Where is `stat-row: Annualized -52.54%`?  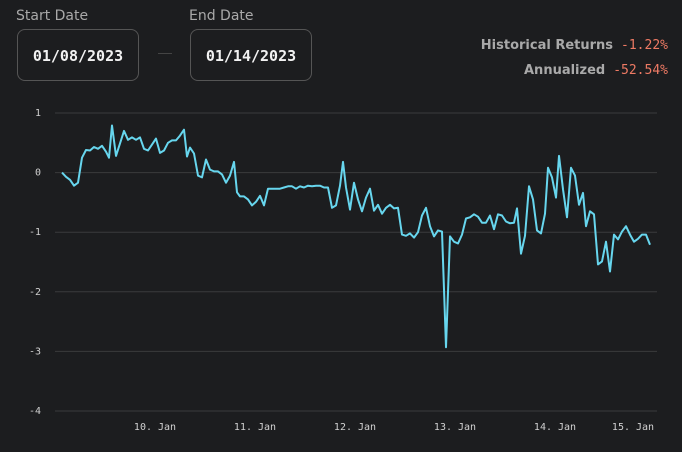
stat-row: Annualized -52.54% is located at coordinates (596, 70).